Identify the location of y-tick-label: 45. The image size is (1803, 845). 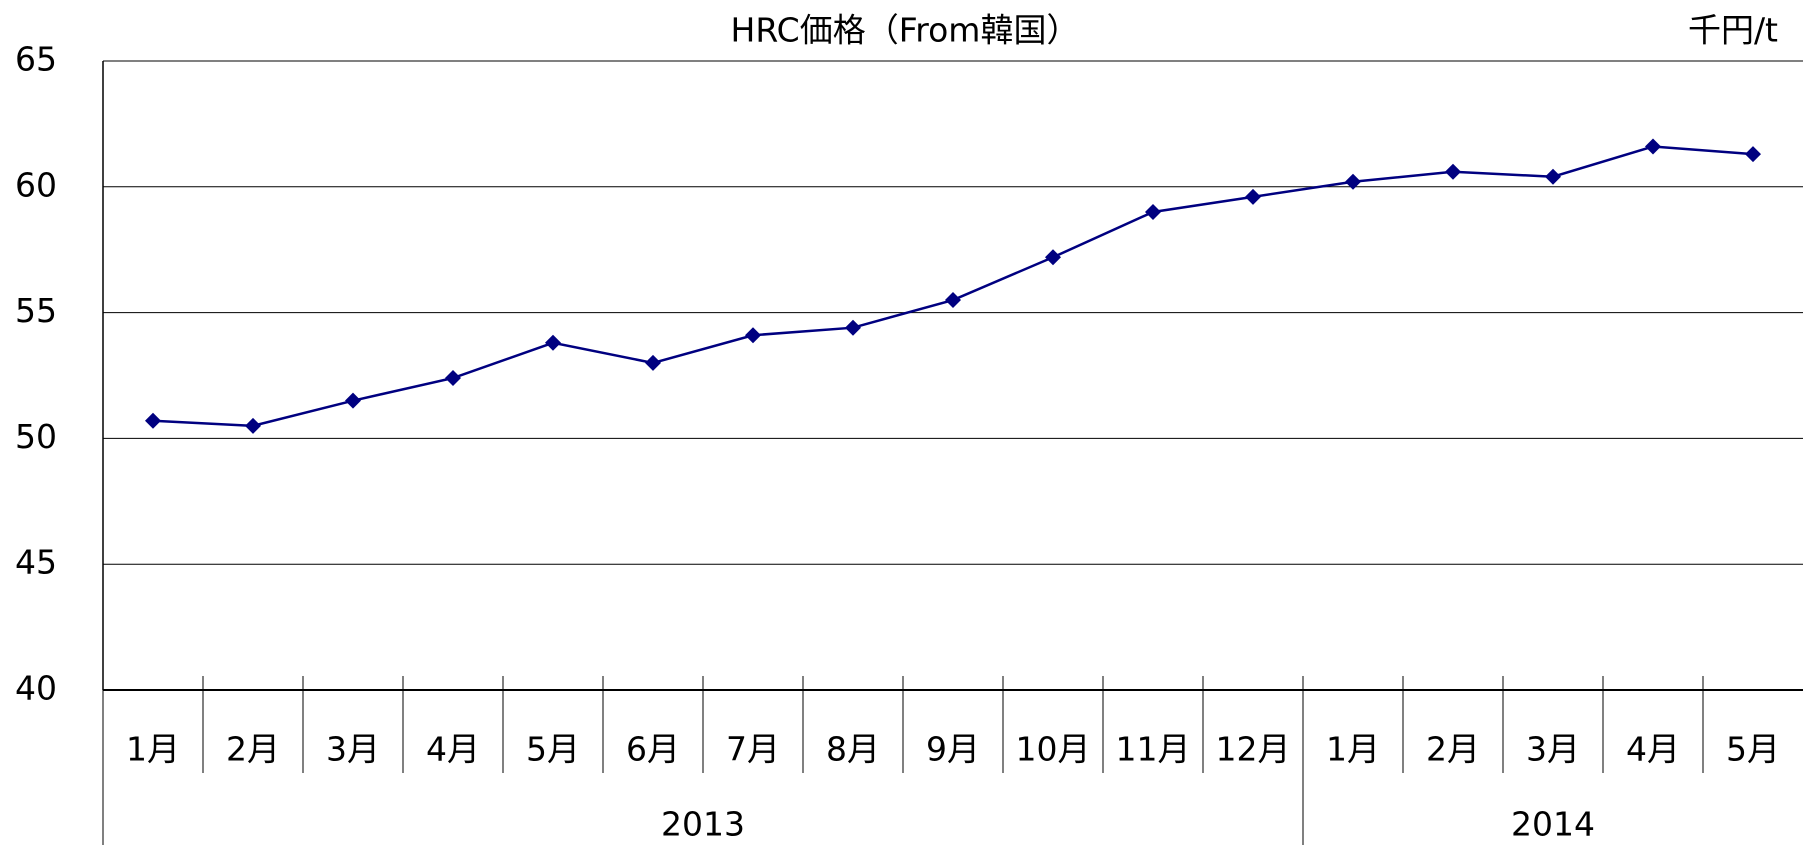
(36, 562).